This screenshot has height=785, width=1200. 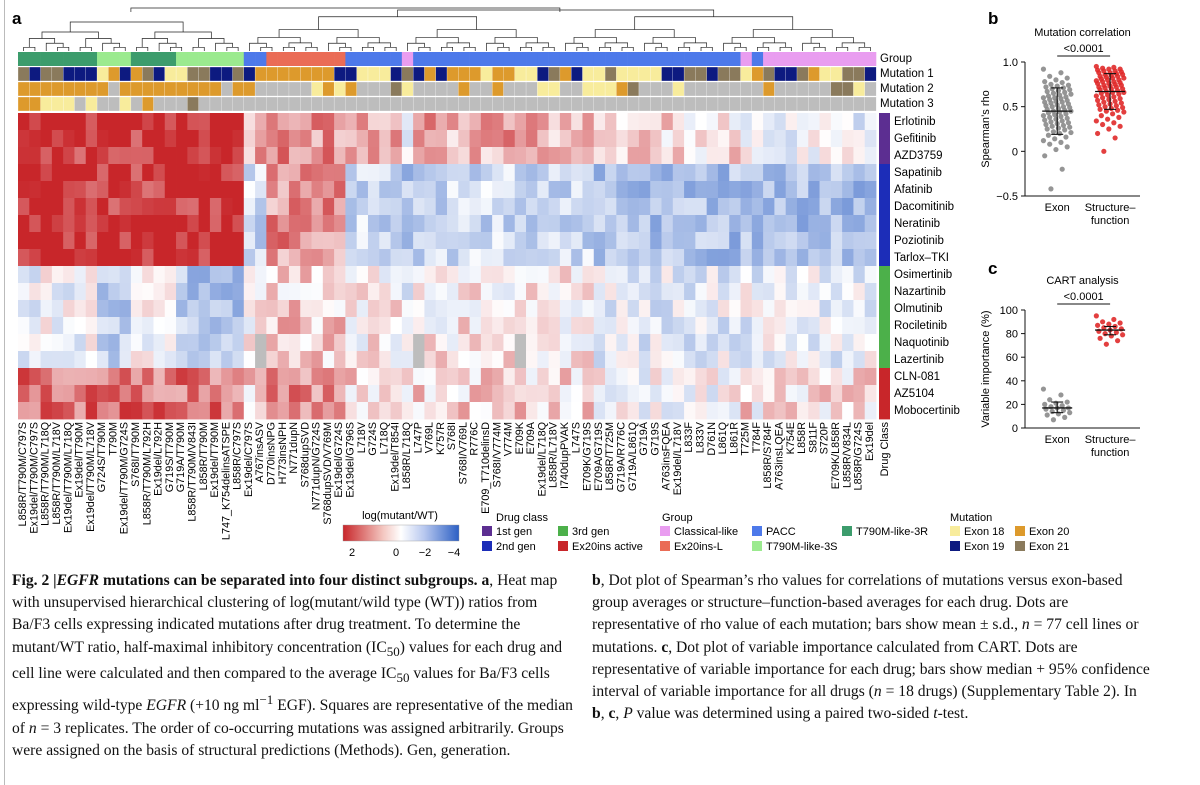 What do you see at coordinates (1015, 152) in the screenshot?
I see `y-tick-label: 0` at bounding box center [1015, 152].